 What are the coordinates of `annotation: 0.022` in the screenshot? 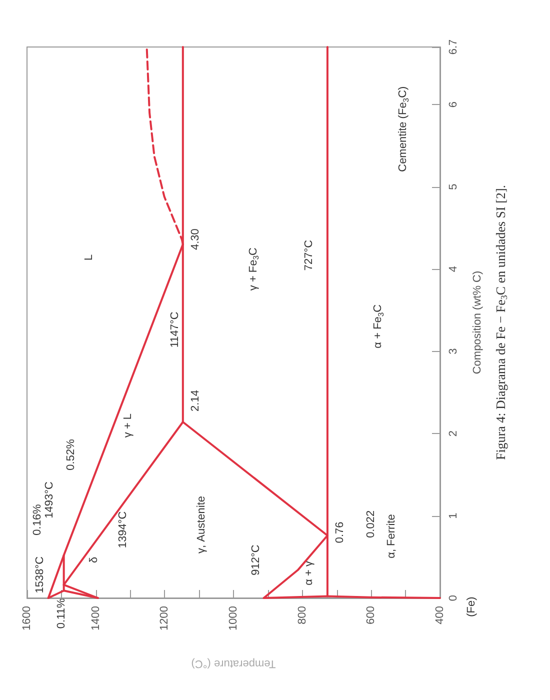 It's located at (371, 524).